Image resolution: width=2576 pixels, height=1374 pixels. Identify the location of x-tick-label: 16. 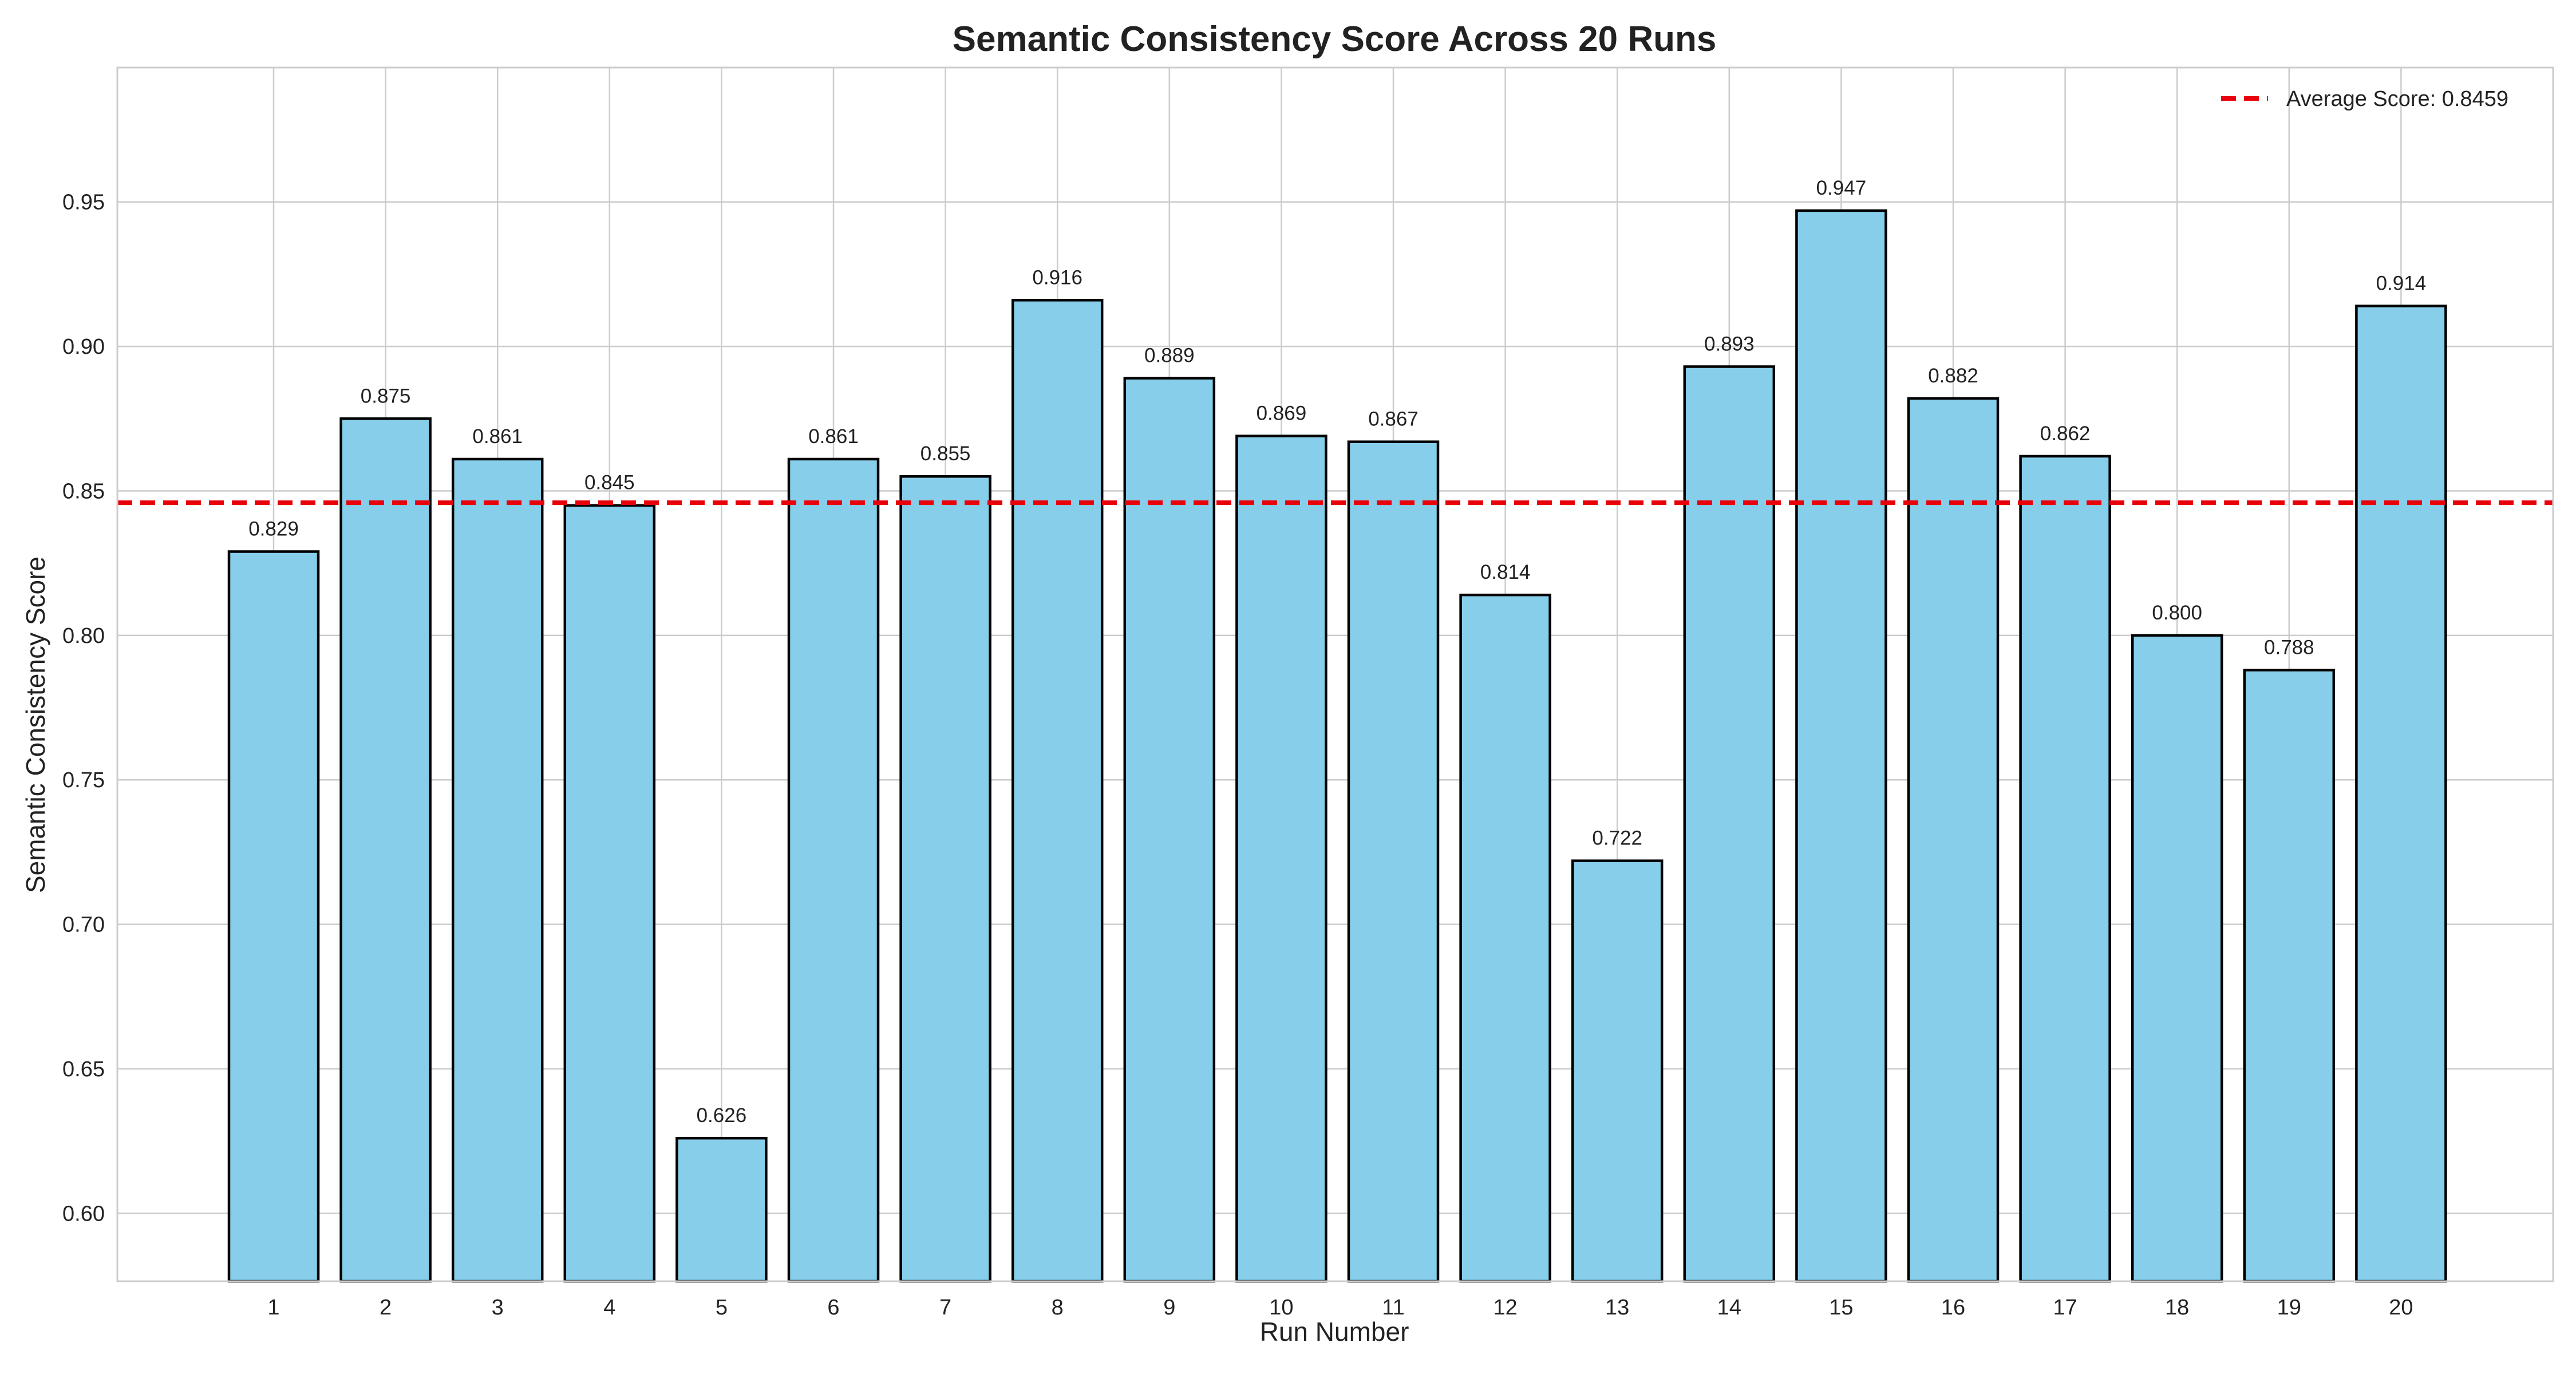
(1953, 1308).